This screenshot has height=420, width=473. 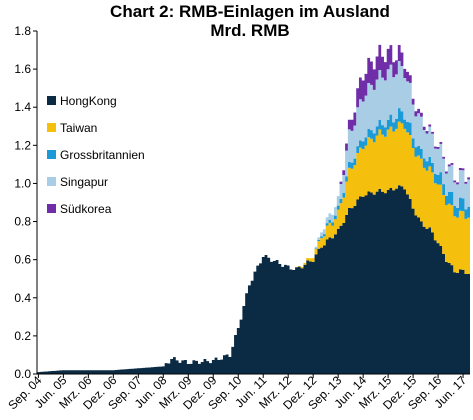 I want to click on legend-label-taiwan: Taiwan, so click(x=78, y=128).